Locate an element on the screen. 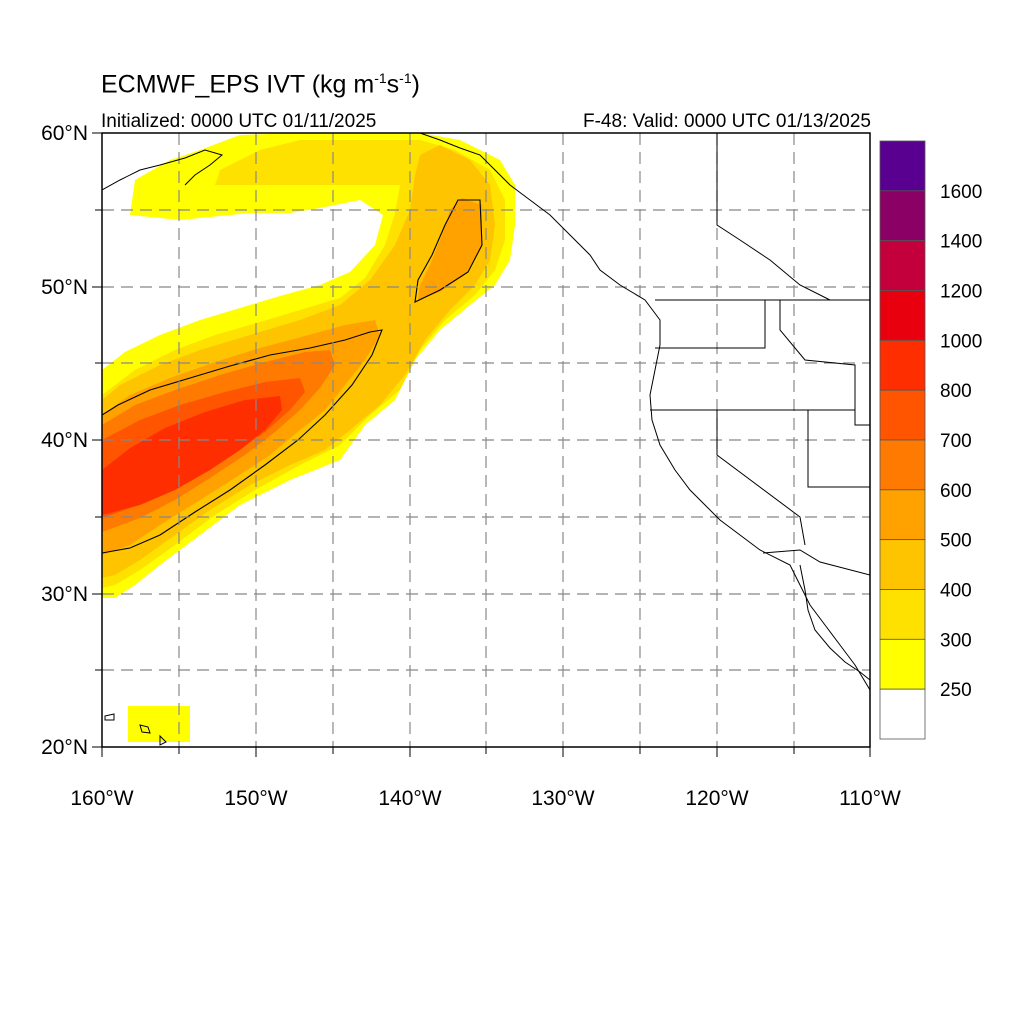 The height and width of the screenshot is (1024, 1024). lat-label-40: 40°N is located at coordinates (64, 440).